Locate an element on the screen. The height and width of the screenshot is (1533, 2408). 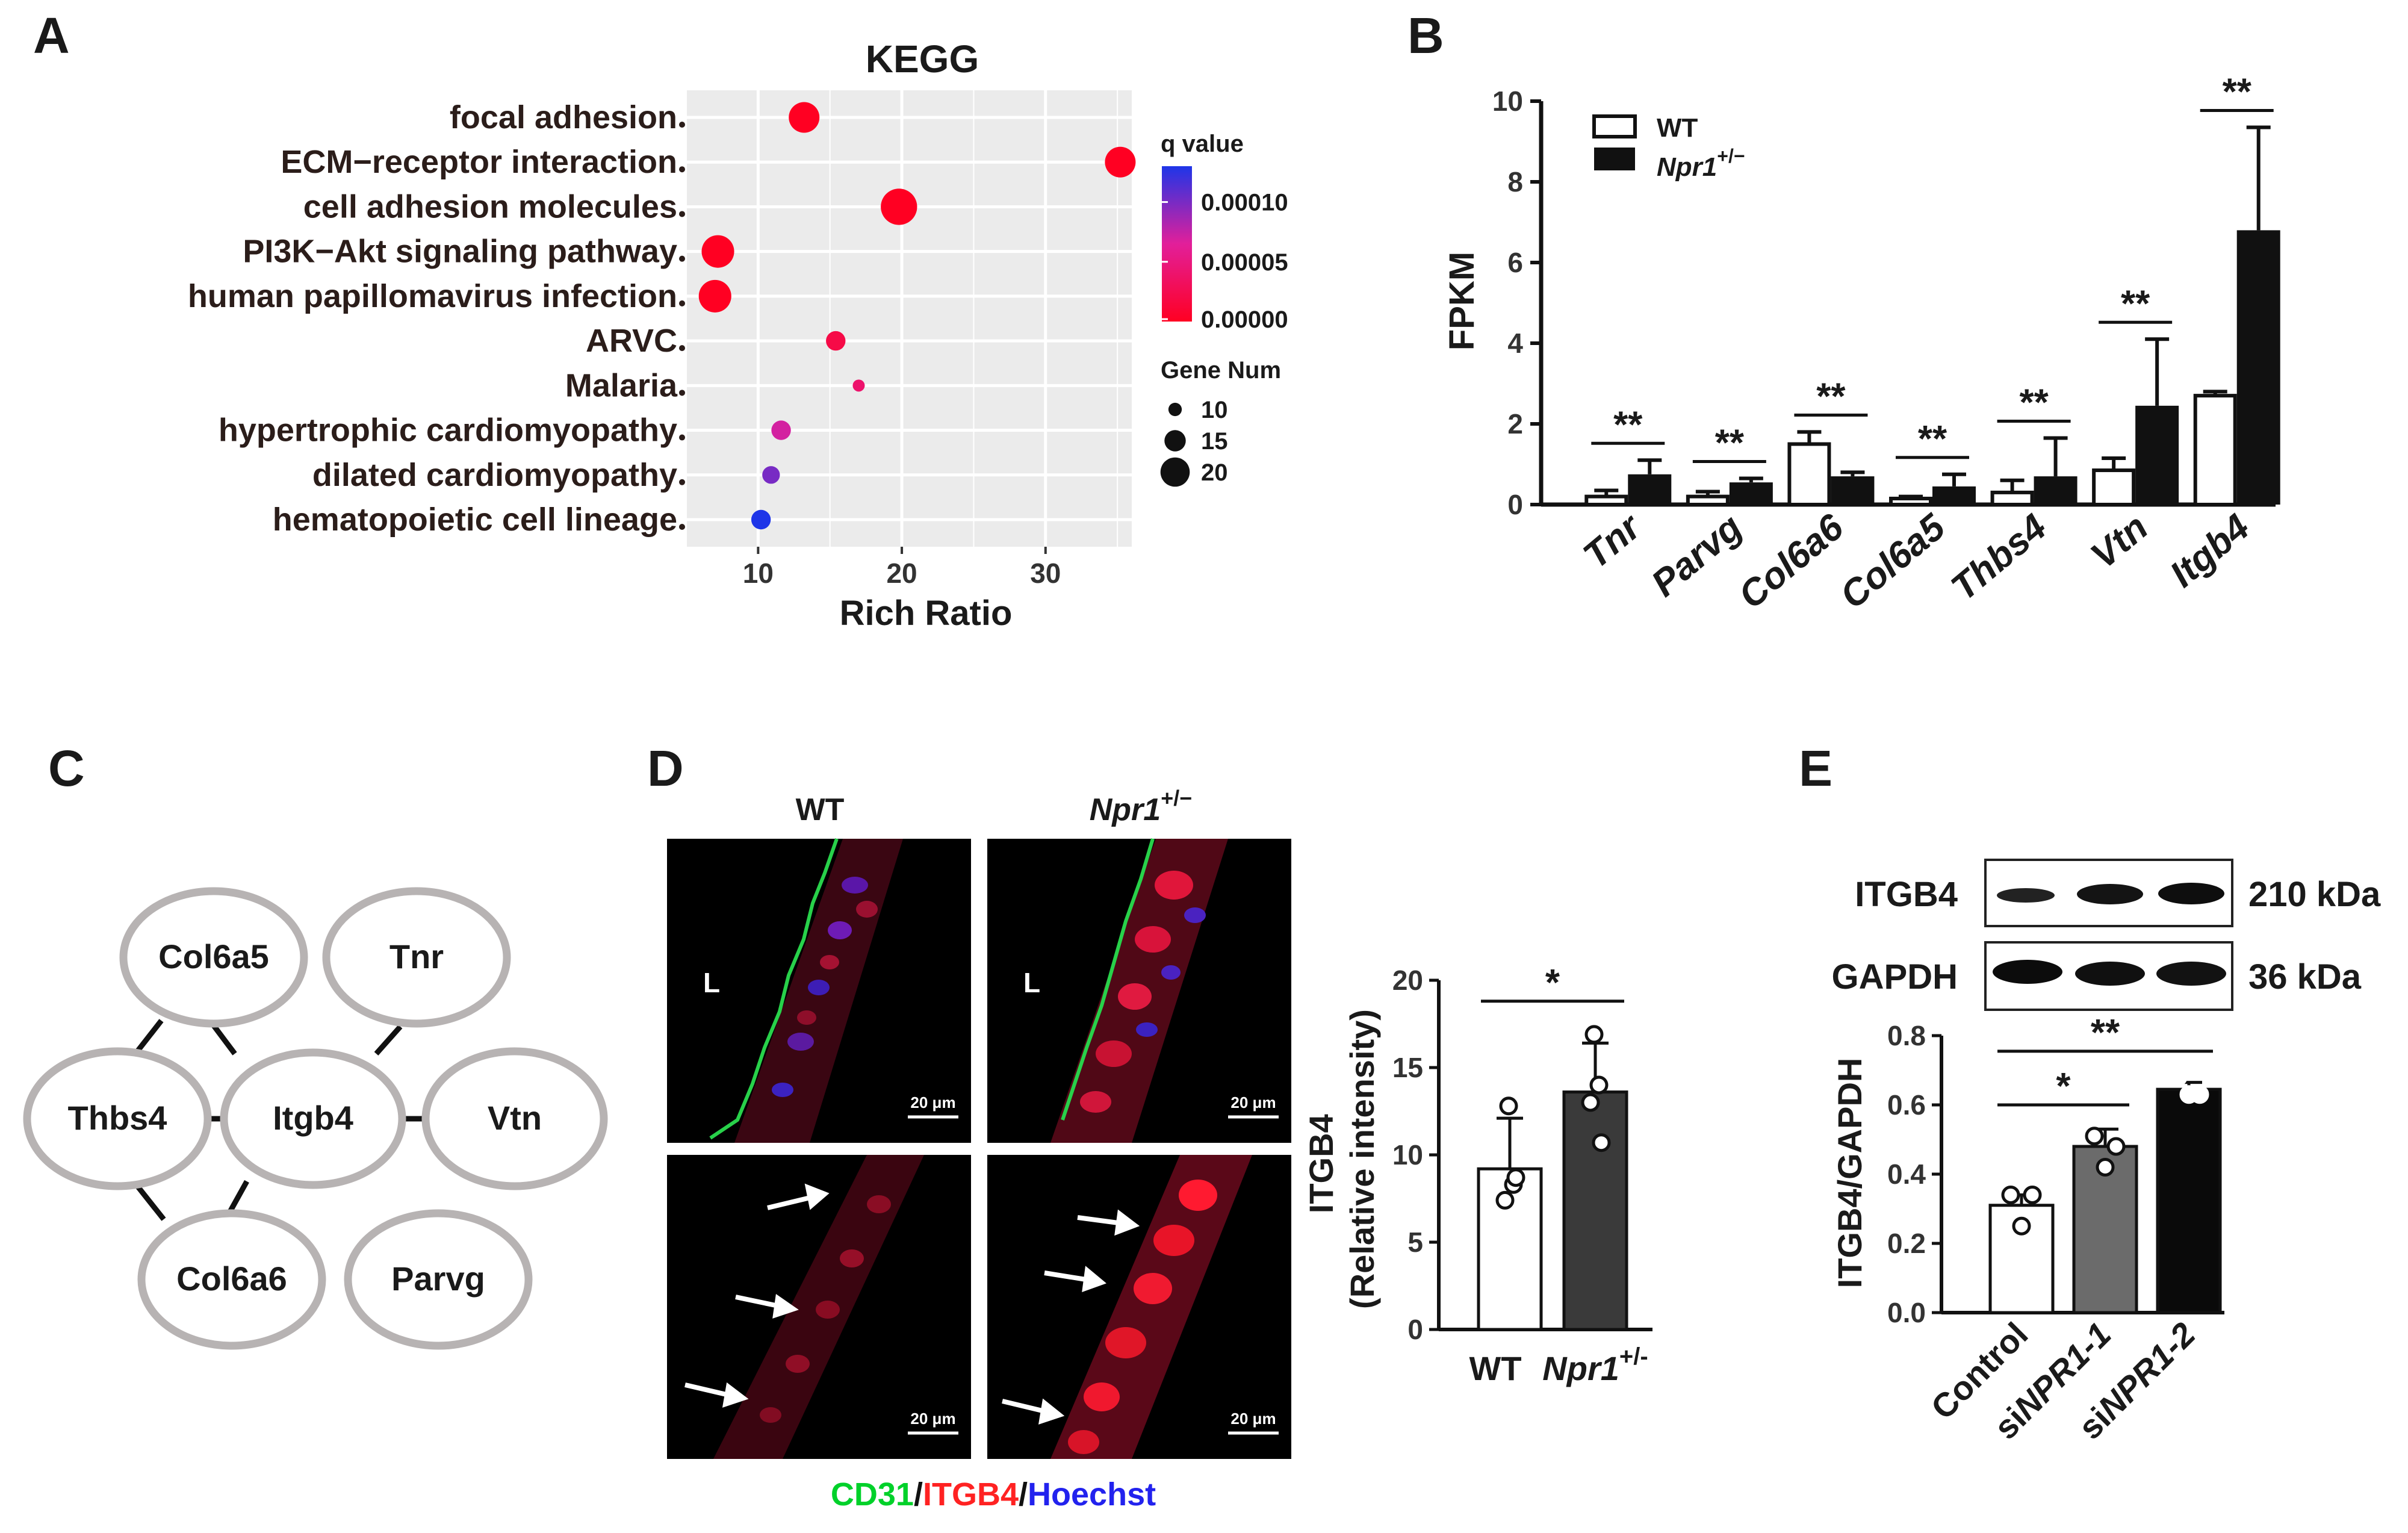
stain-legend: CD31/ITGB4/Hoechst is located at coordinates (993, 1494).